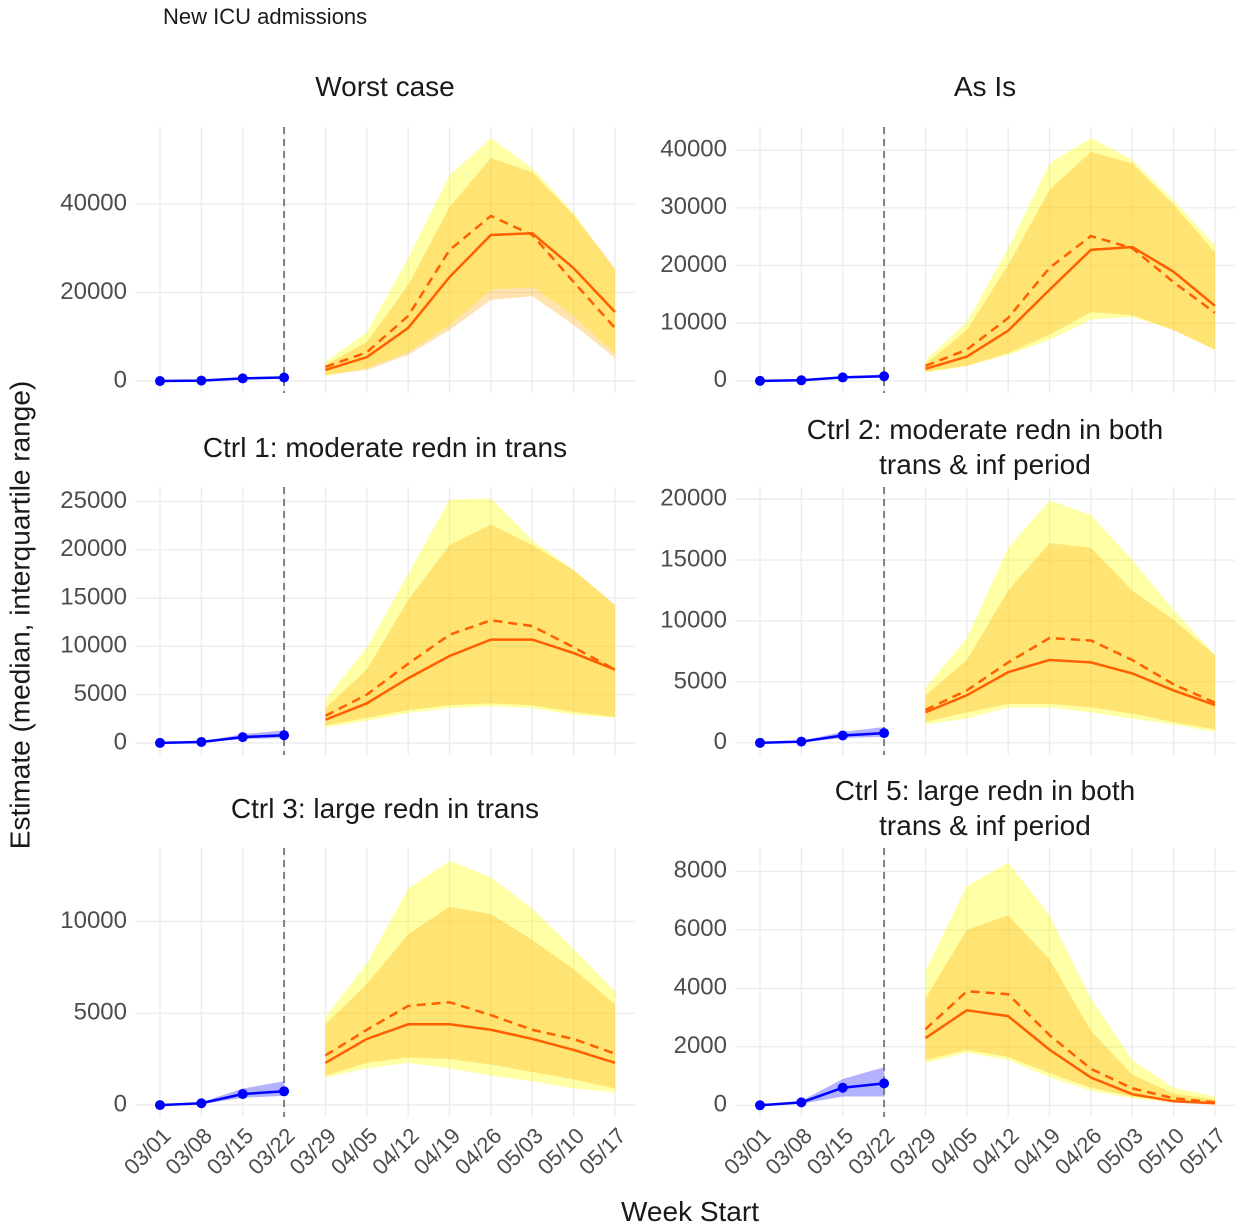 This screenshot has width=1258, height=1230. Describe the element at coordinates (700, 928) in the screenshot. I see `y-tick-label: 6000` at that location.